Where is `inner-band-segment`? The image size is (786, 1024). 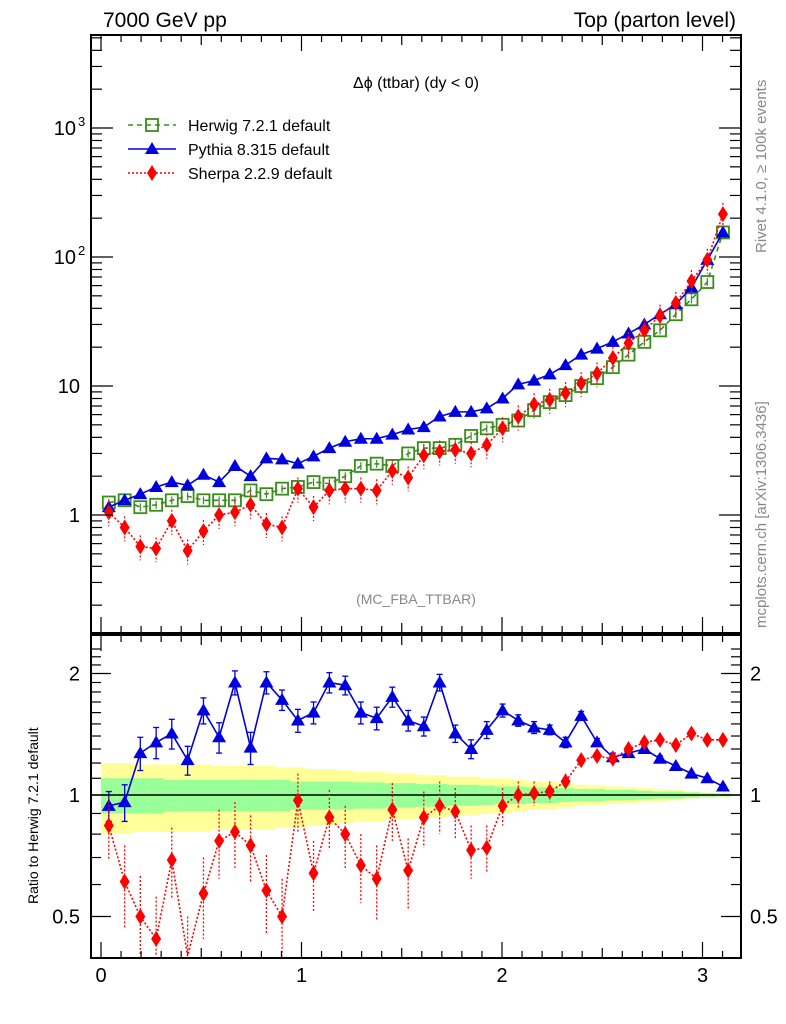 inner-band-segment is located at coordinates (156, 796).